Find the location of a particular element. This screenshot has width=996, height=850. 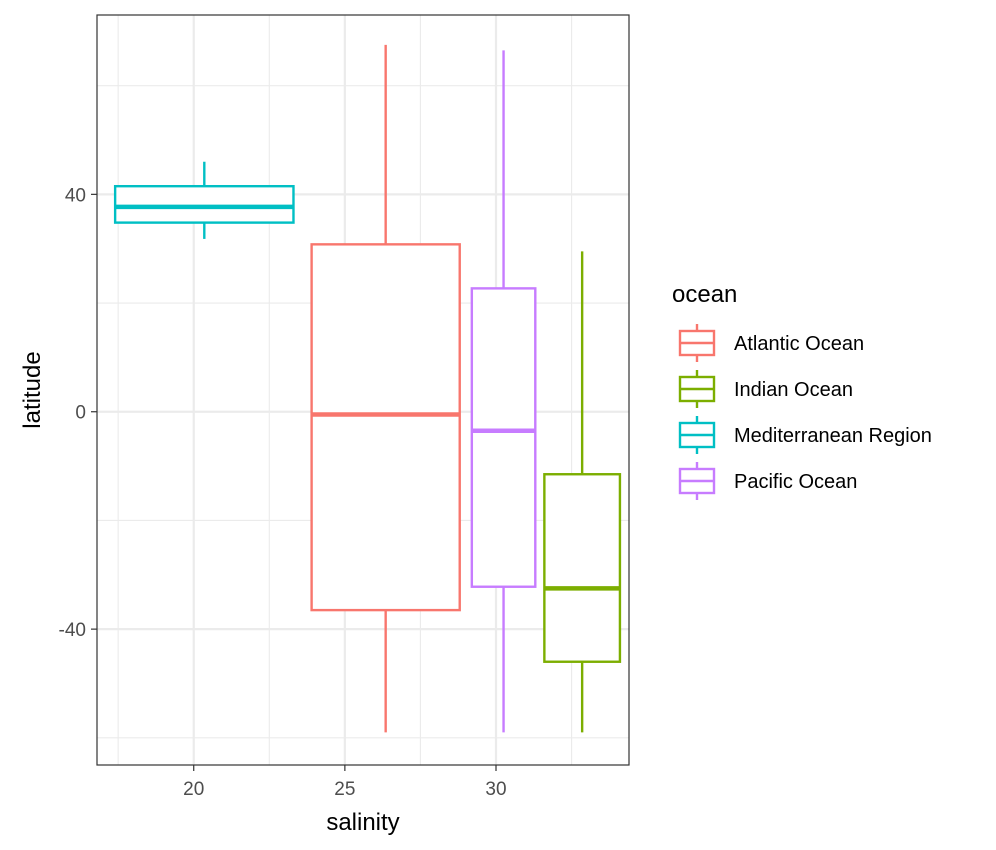

box-pacific-ocean is located at coordinates (503, 391).